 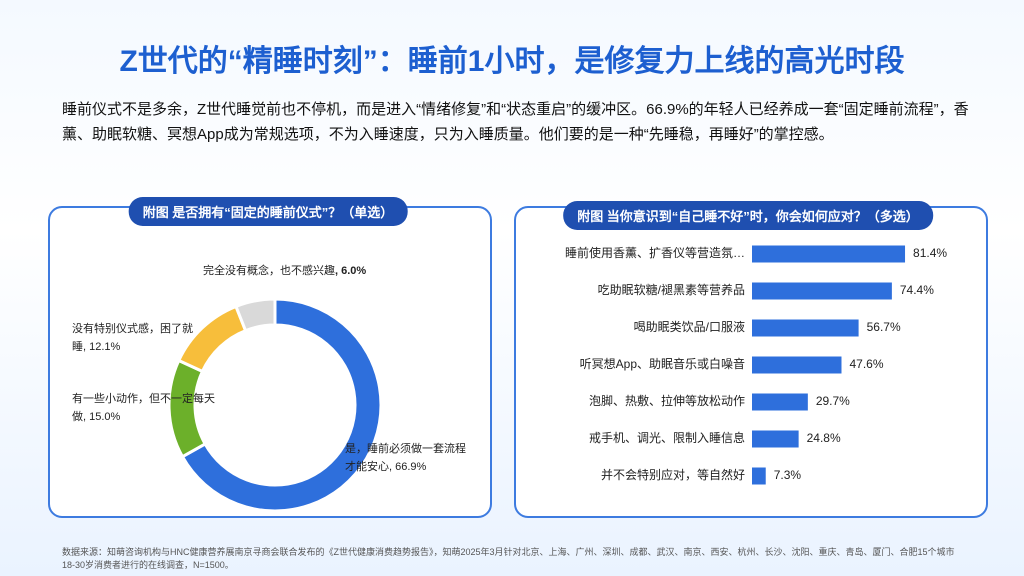 I want to click on title: Z世代的“精睡时刻”：睡前1小时，是修复力上线的高光时段, so click(x=512, y=61).